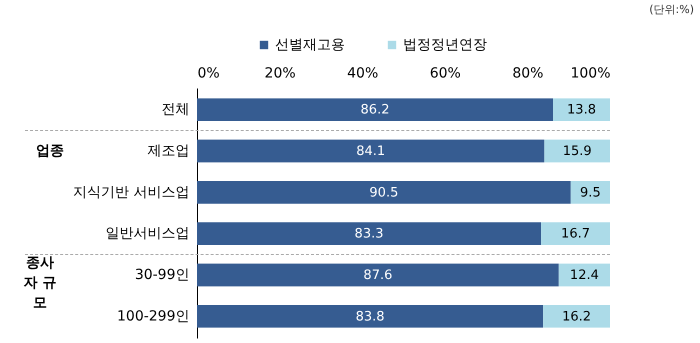 The width and height of the screenshot is (700, 343). I want to click on y-tick-label: 지식기반 서비스업, so click(131, 192).